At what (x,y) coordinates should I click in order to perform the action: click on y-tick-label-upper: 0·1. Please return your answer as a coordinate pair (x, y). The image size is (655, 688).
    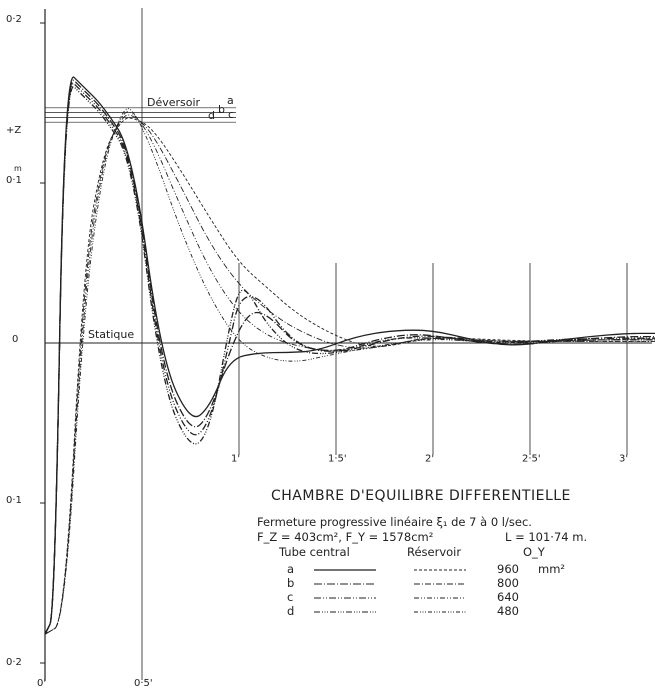
    Looking at the image, I should click on (14, 180).